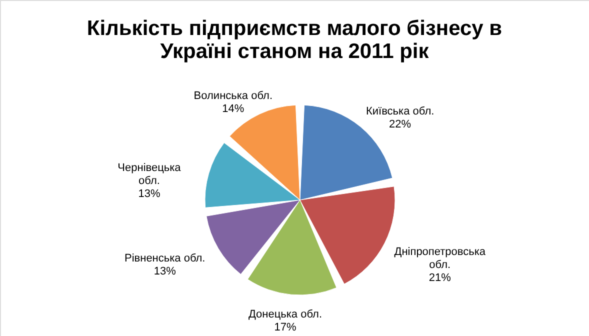  Describe the element at coordinates (440, 278) in the screenshot. I see `data-label: 21%` at that location.